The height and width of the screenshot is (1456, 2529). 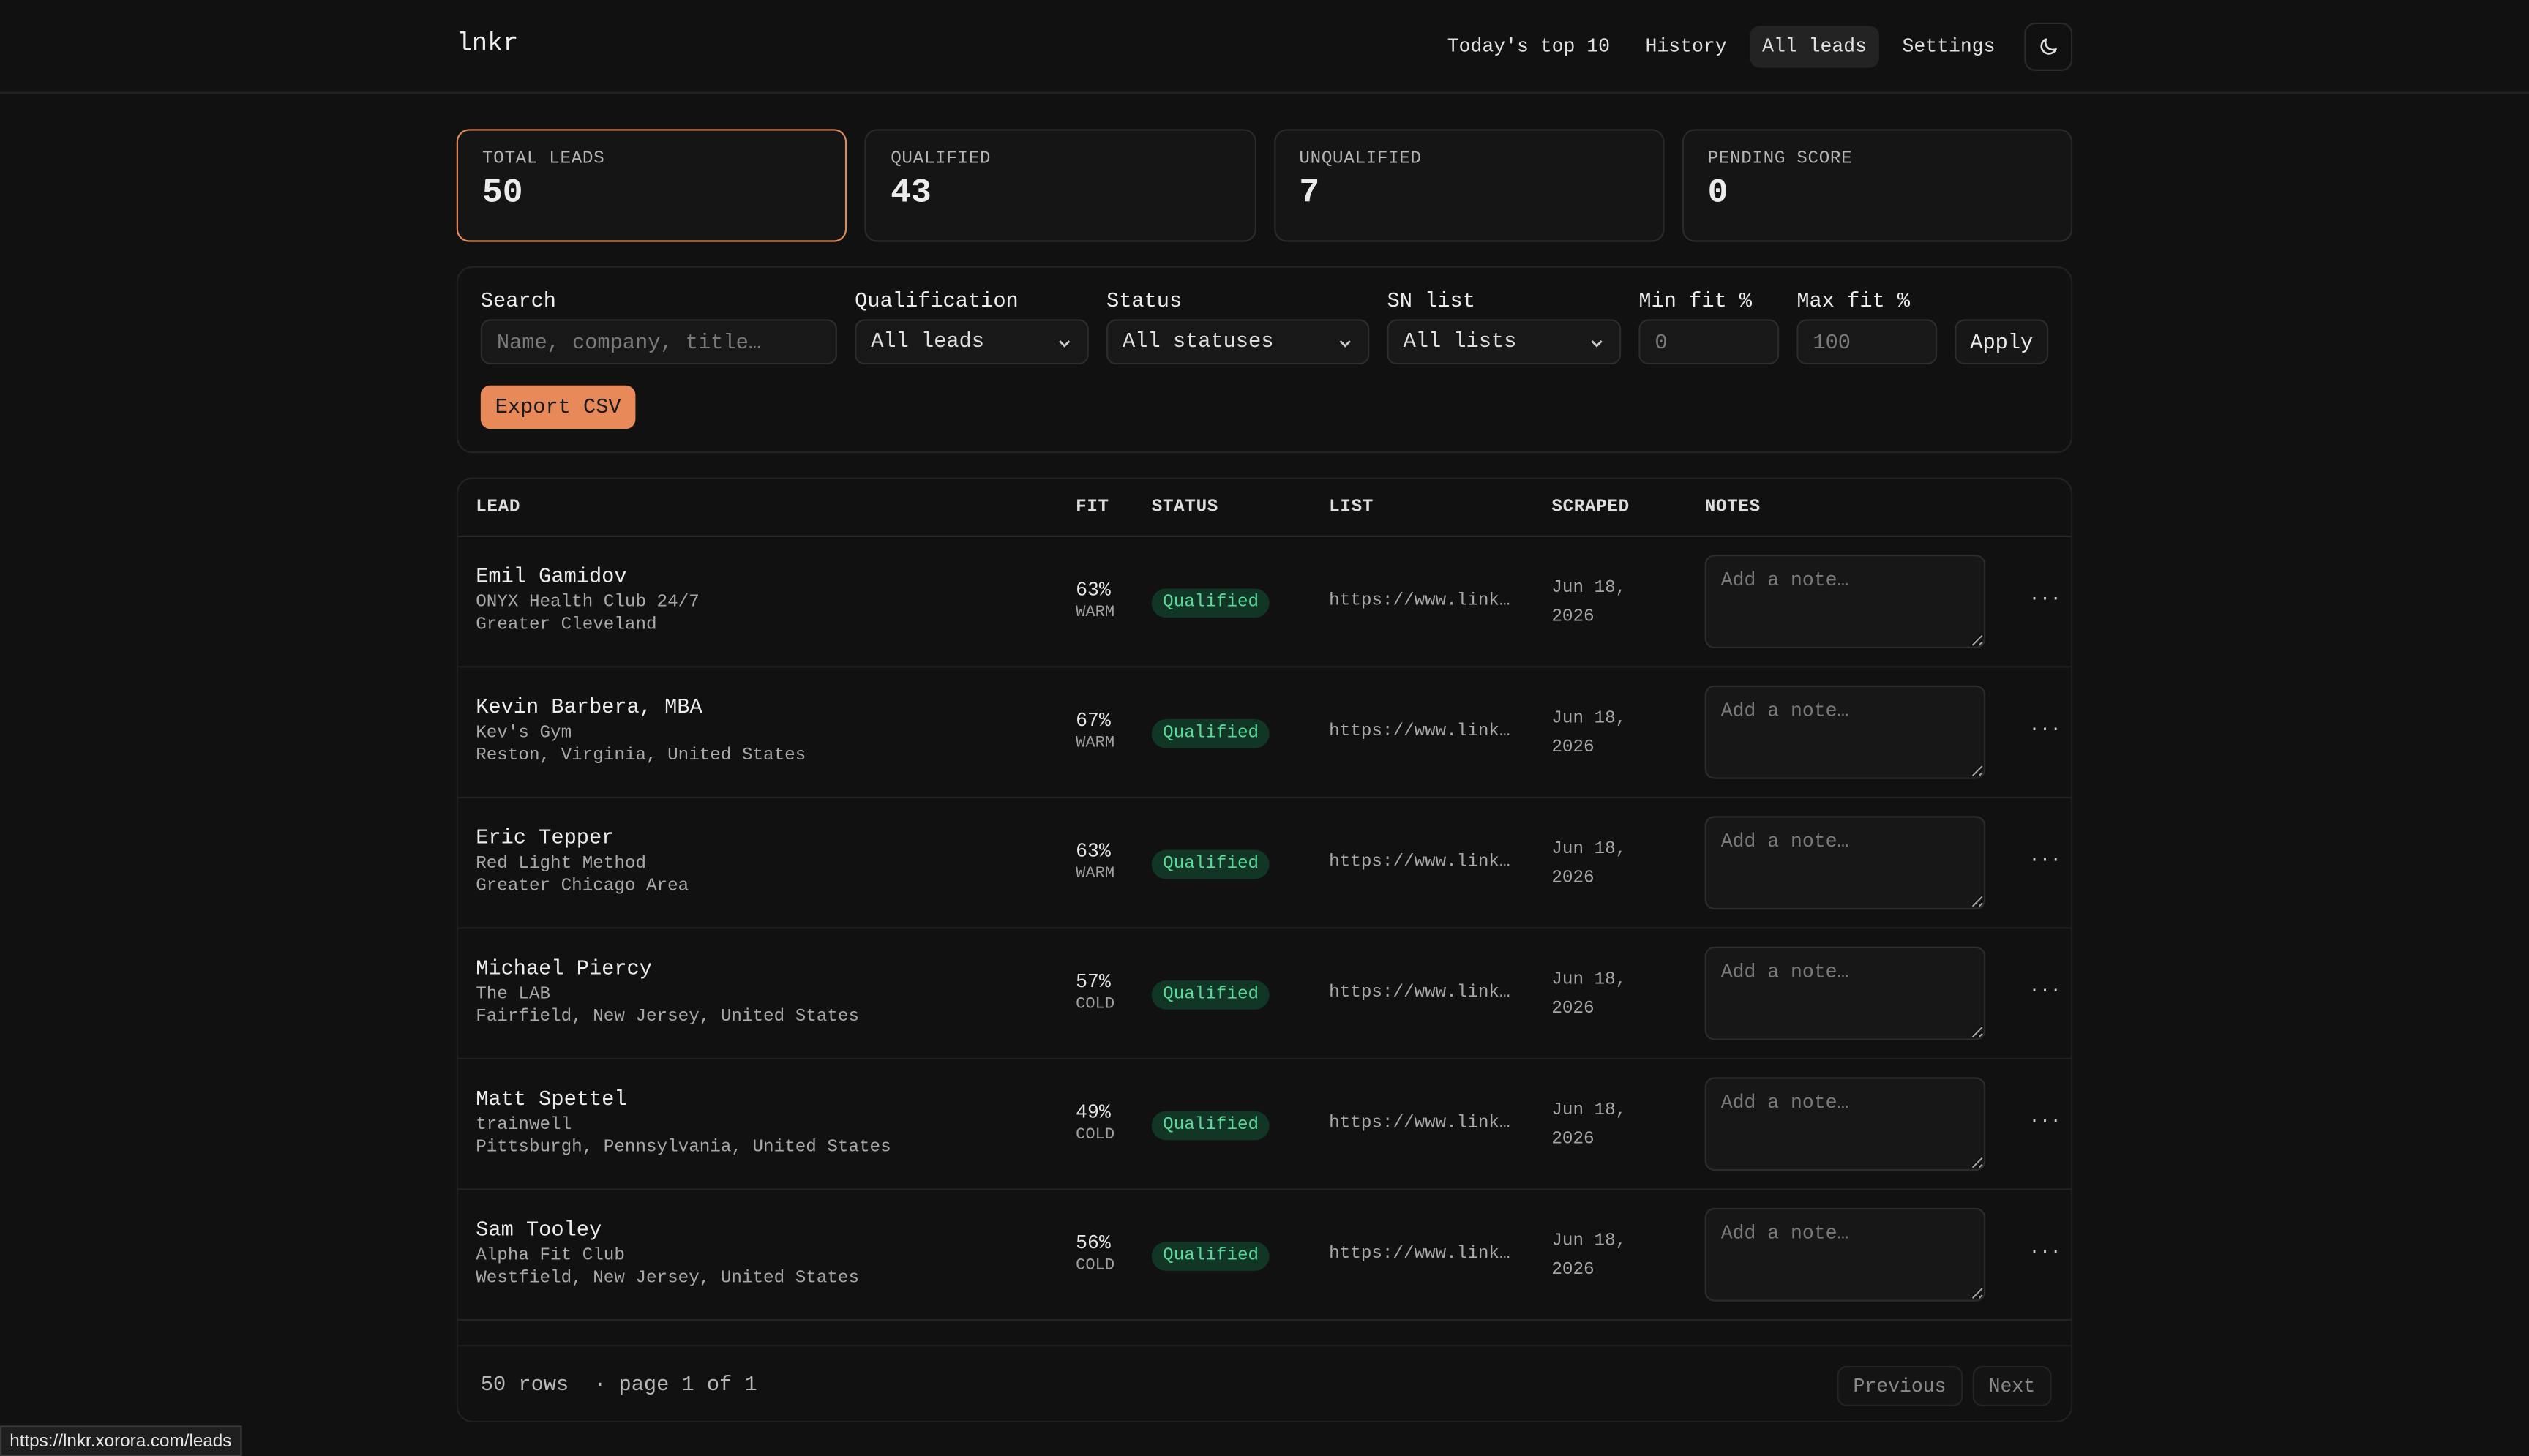 What do you see at coordinates (1878, 185) in the screenshot?
I see `stat-card: PENDING SCORE 0` at bounding box center [1878, 185].